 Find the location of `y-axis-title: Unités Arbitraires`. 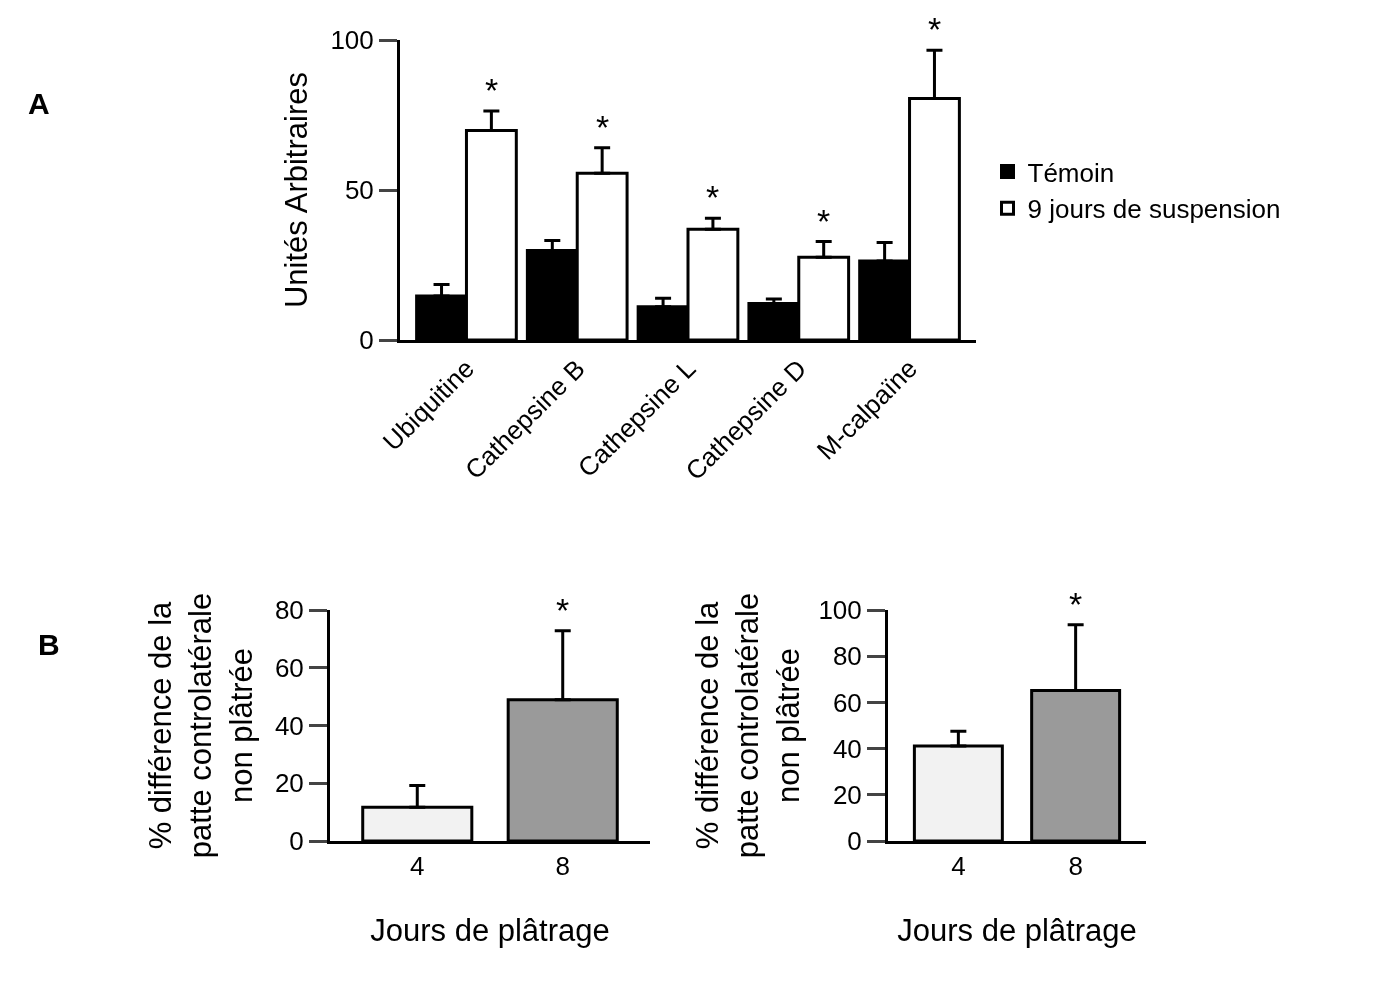

y-axis-title: Unités Arbitraires is located at coordinates (297, 190).